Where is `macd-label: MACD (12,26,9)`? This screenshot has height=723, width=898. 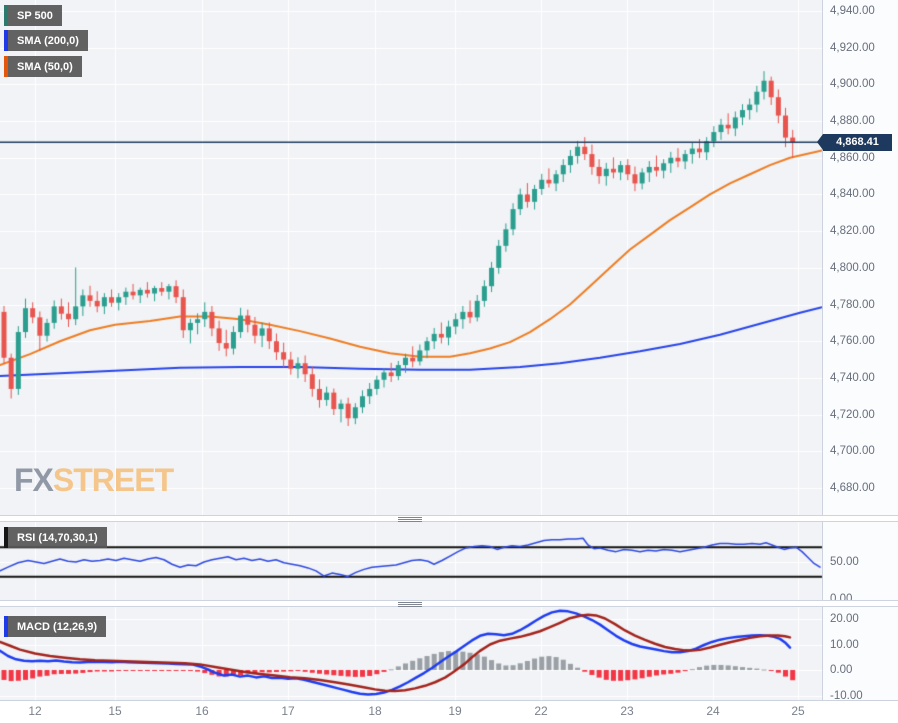
macd-label: MACD (12,26,9) is located at coordinates (57, 626).